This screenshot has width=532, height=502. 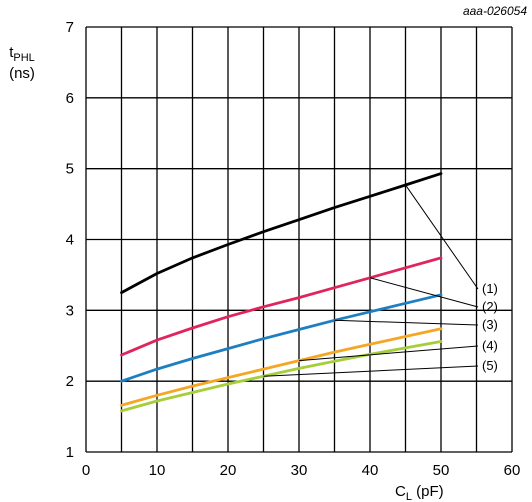 What do you see at coordinates (86, 470) in the screenshot?
I see `x-tick-label: 0` at bounding box center [86, 470].